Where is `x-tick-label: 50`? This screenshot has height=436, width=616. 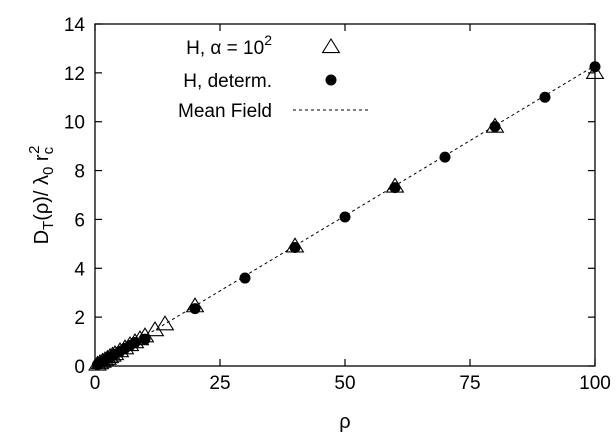
x-tick-label: 50 is located at coordinates (344, 383).